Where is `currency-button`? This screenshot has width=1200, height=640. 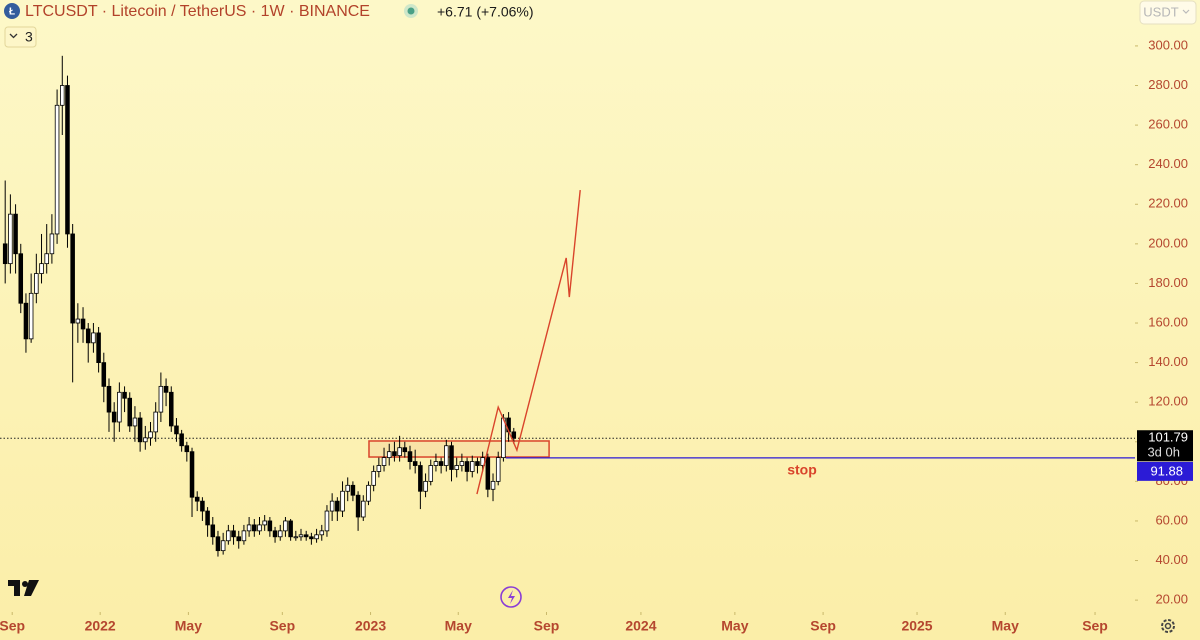 currency-button is located at coordinates (1168, 12).